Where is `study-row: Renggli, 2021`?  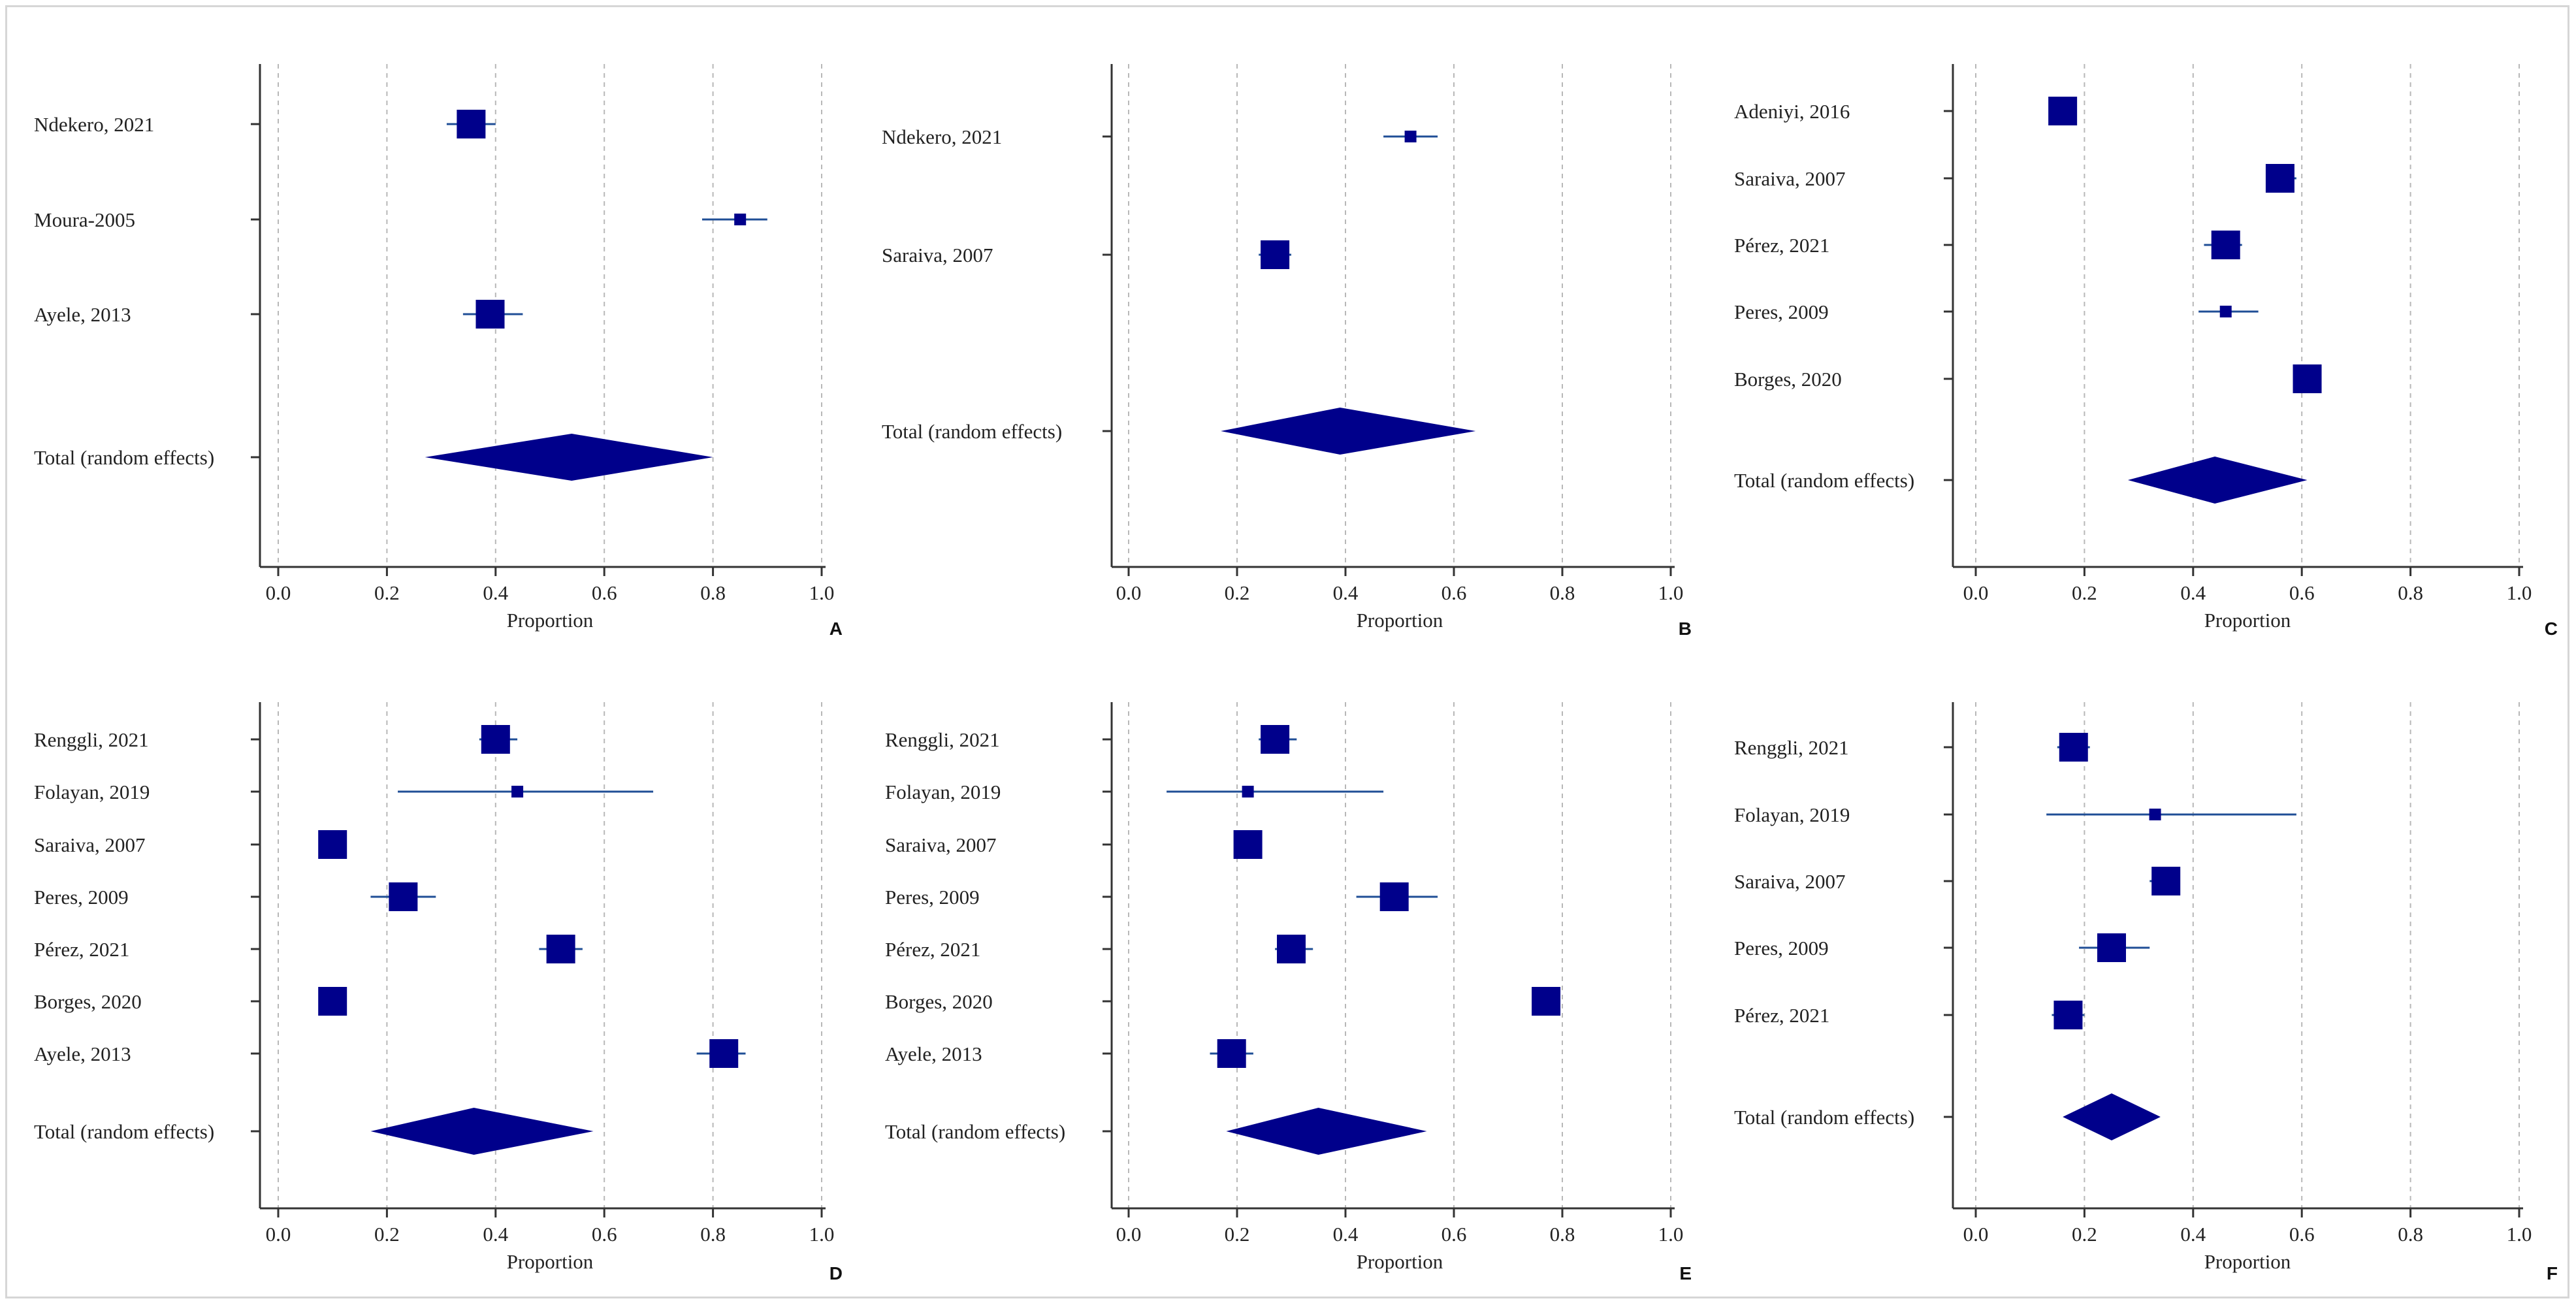
study-row: Renggli, 2021 is located at coordinates (1912, 747).